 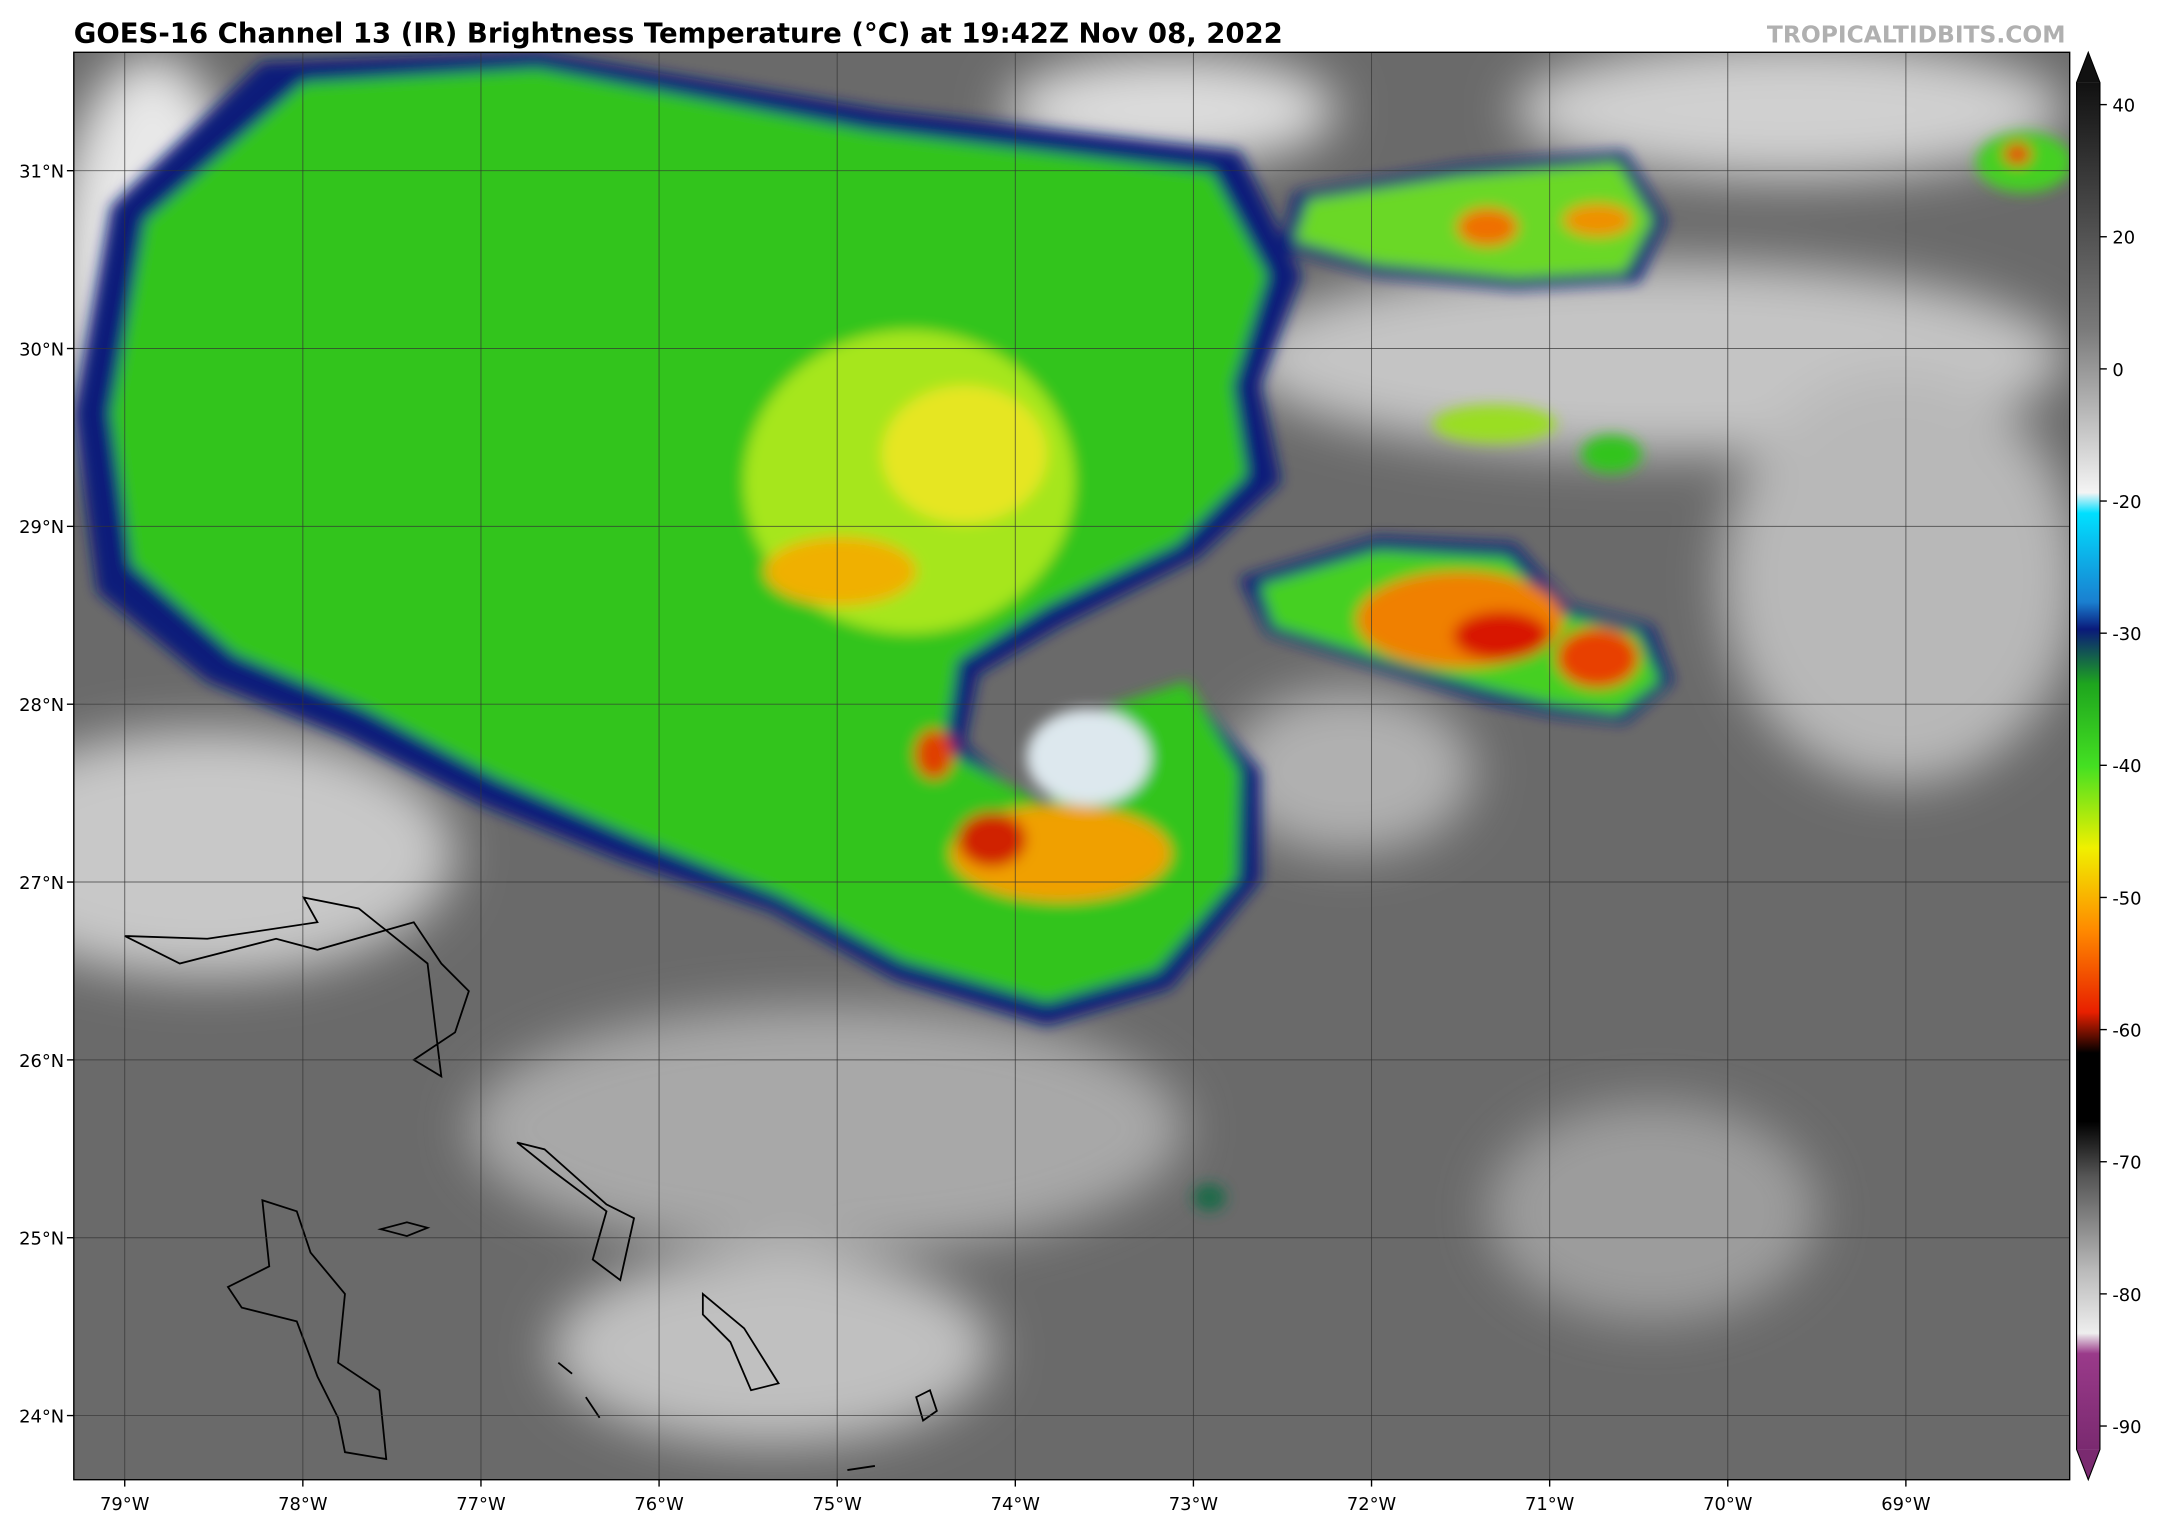 I want to click on colorbar-ticks: 40 20 0 -20 -30 -40 -50 -60 -70 -80 -90, so click(x=2120, y=766).